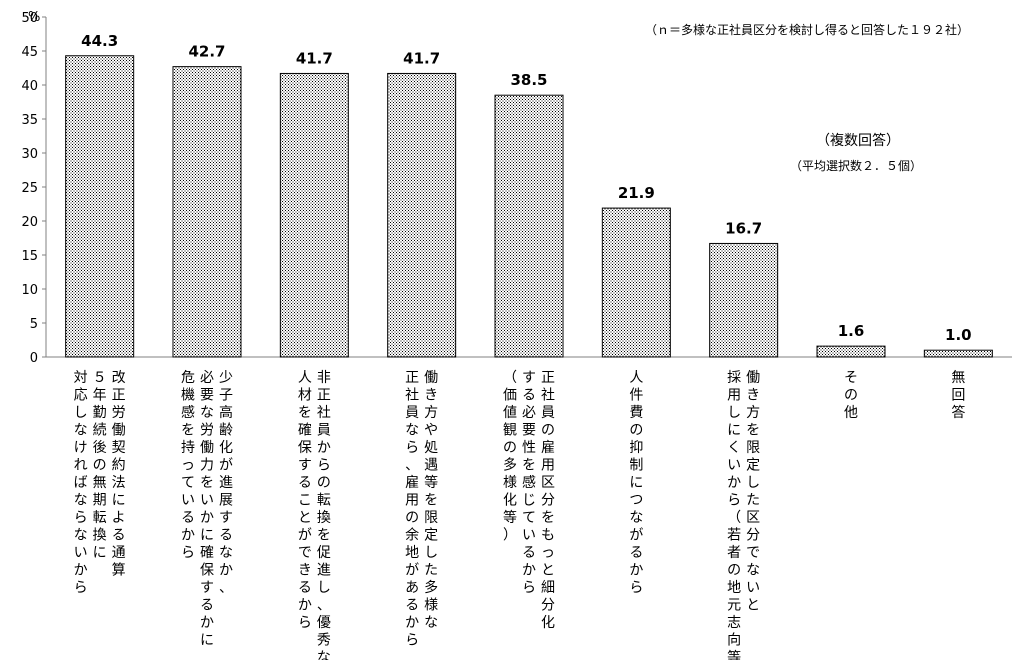 The image size is (1030, 660). What do you see at coordinates (856, 165) in the screenshot?
I see `avg-selected-note: （平均選択数２．５個）` at bounding box center [856, 165].